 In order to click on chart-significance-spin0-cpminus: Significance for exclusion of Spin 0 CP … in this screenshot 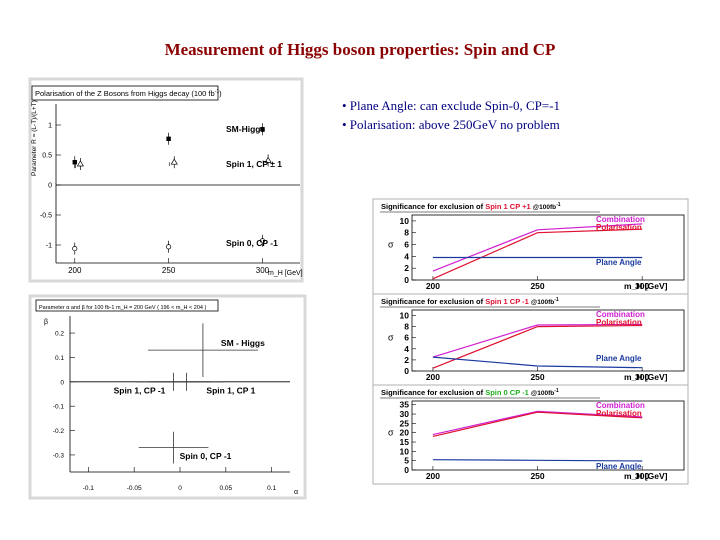, I will do `click(530, 434)`.